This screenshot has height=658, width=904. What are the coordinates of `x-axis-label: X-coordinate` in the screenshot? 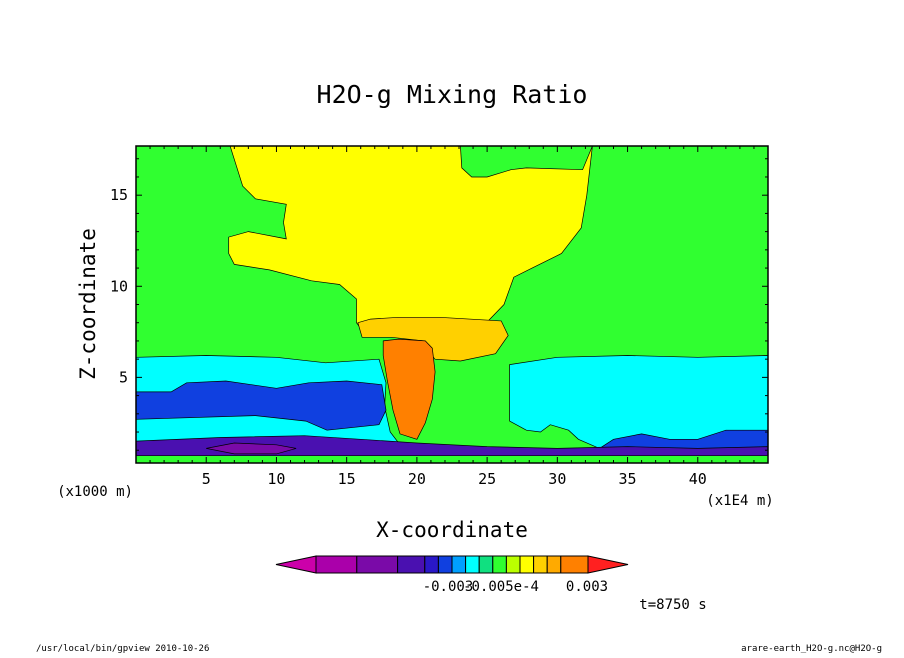 It's located at (452, 530).